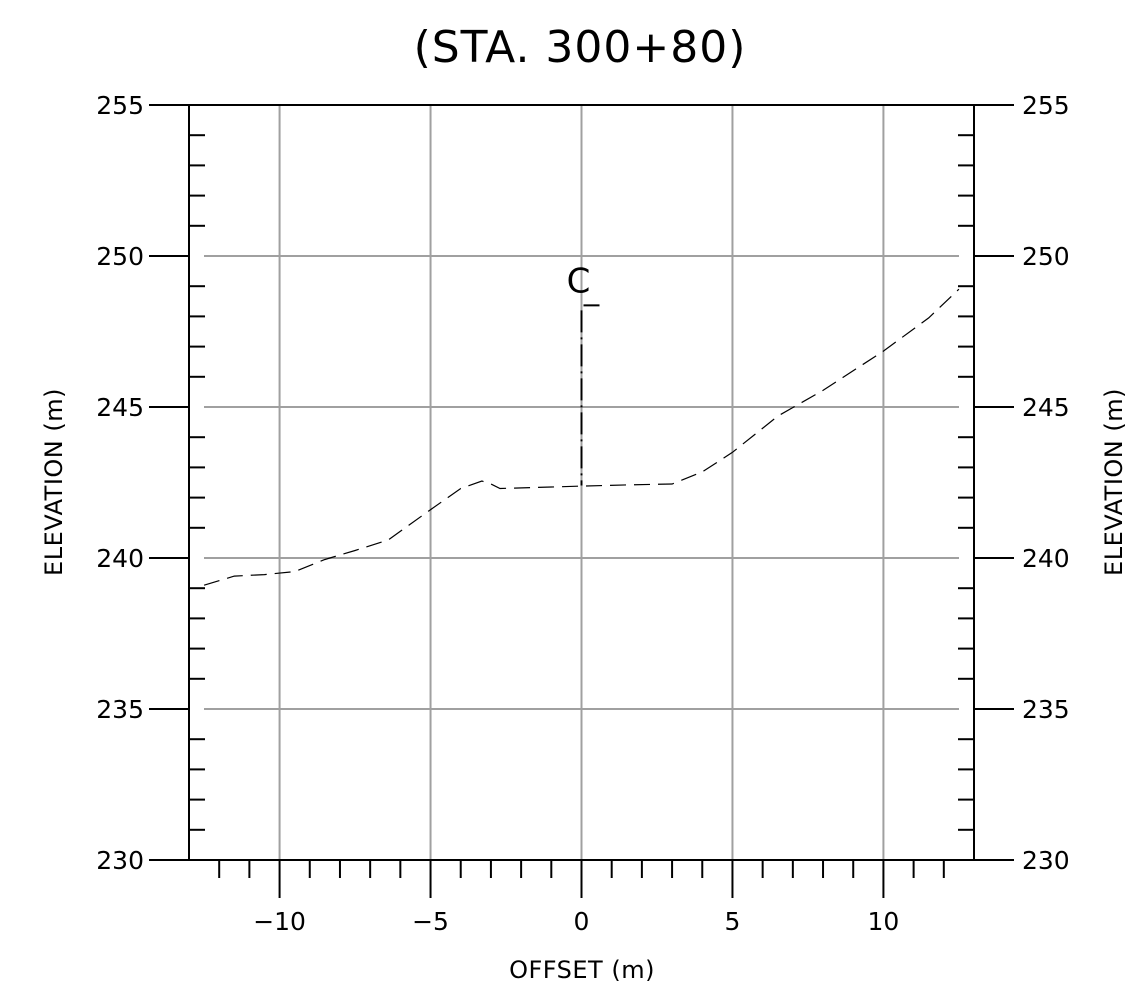 The width and height of the screenshot is (1131, 997). Describe the element at coordinates (580, 47) in the screenshot. I see `chart-title: (STA. 300+80)` at that location.